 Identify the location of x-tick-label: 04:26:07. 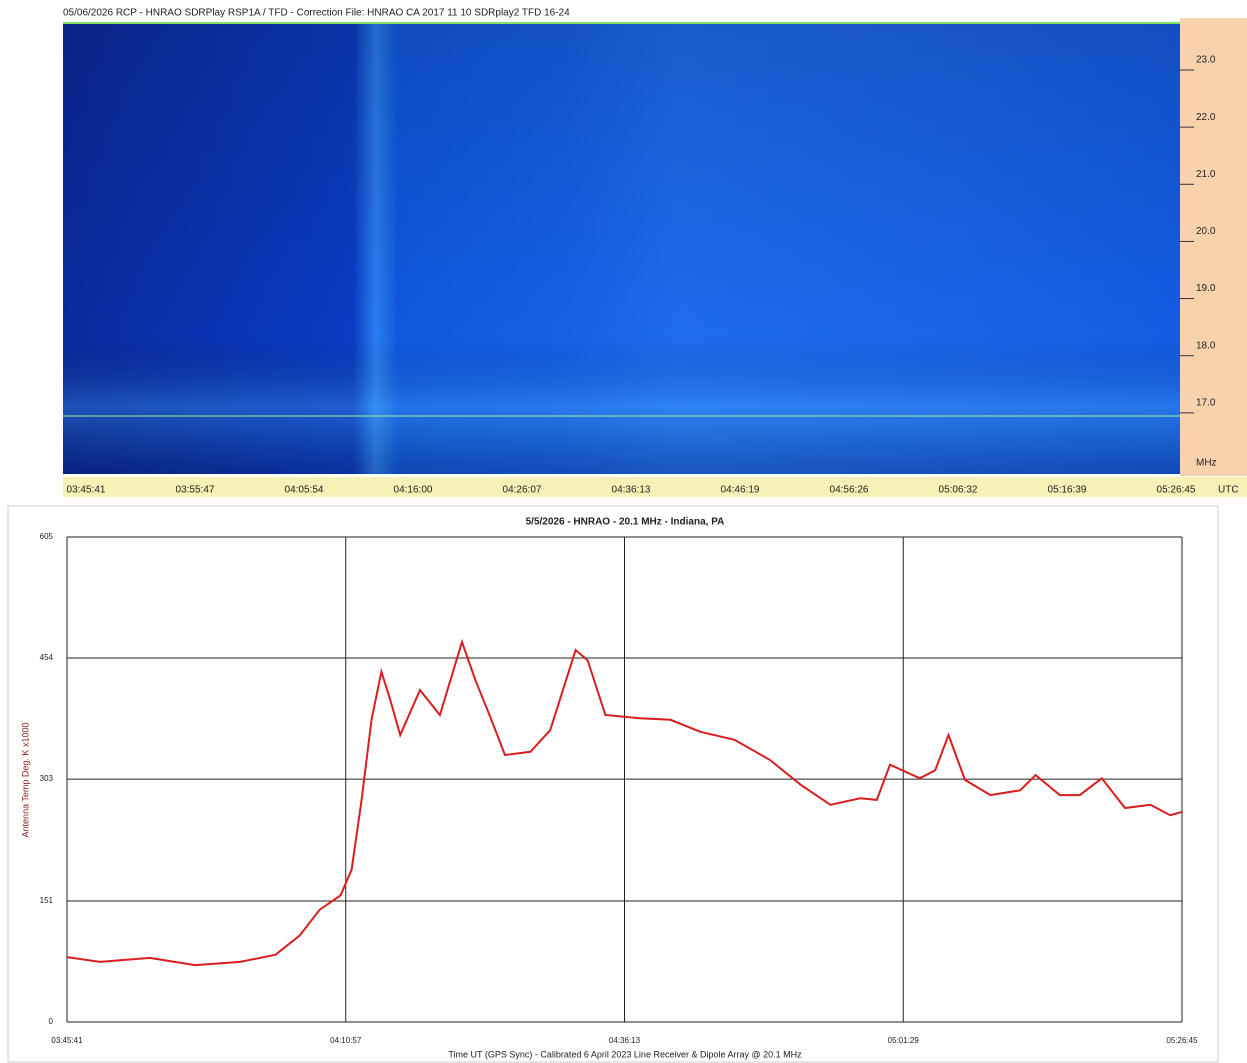
(522, 490).